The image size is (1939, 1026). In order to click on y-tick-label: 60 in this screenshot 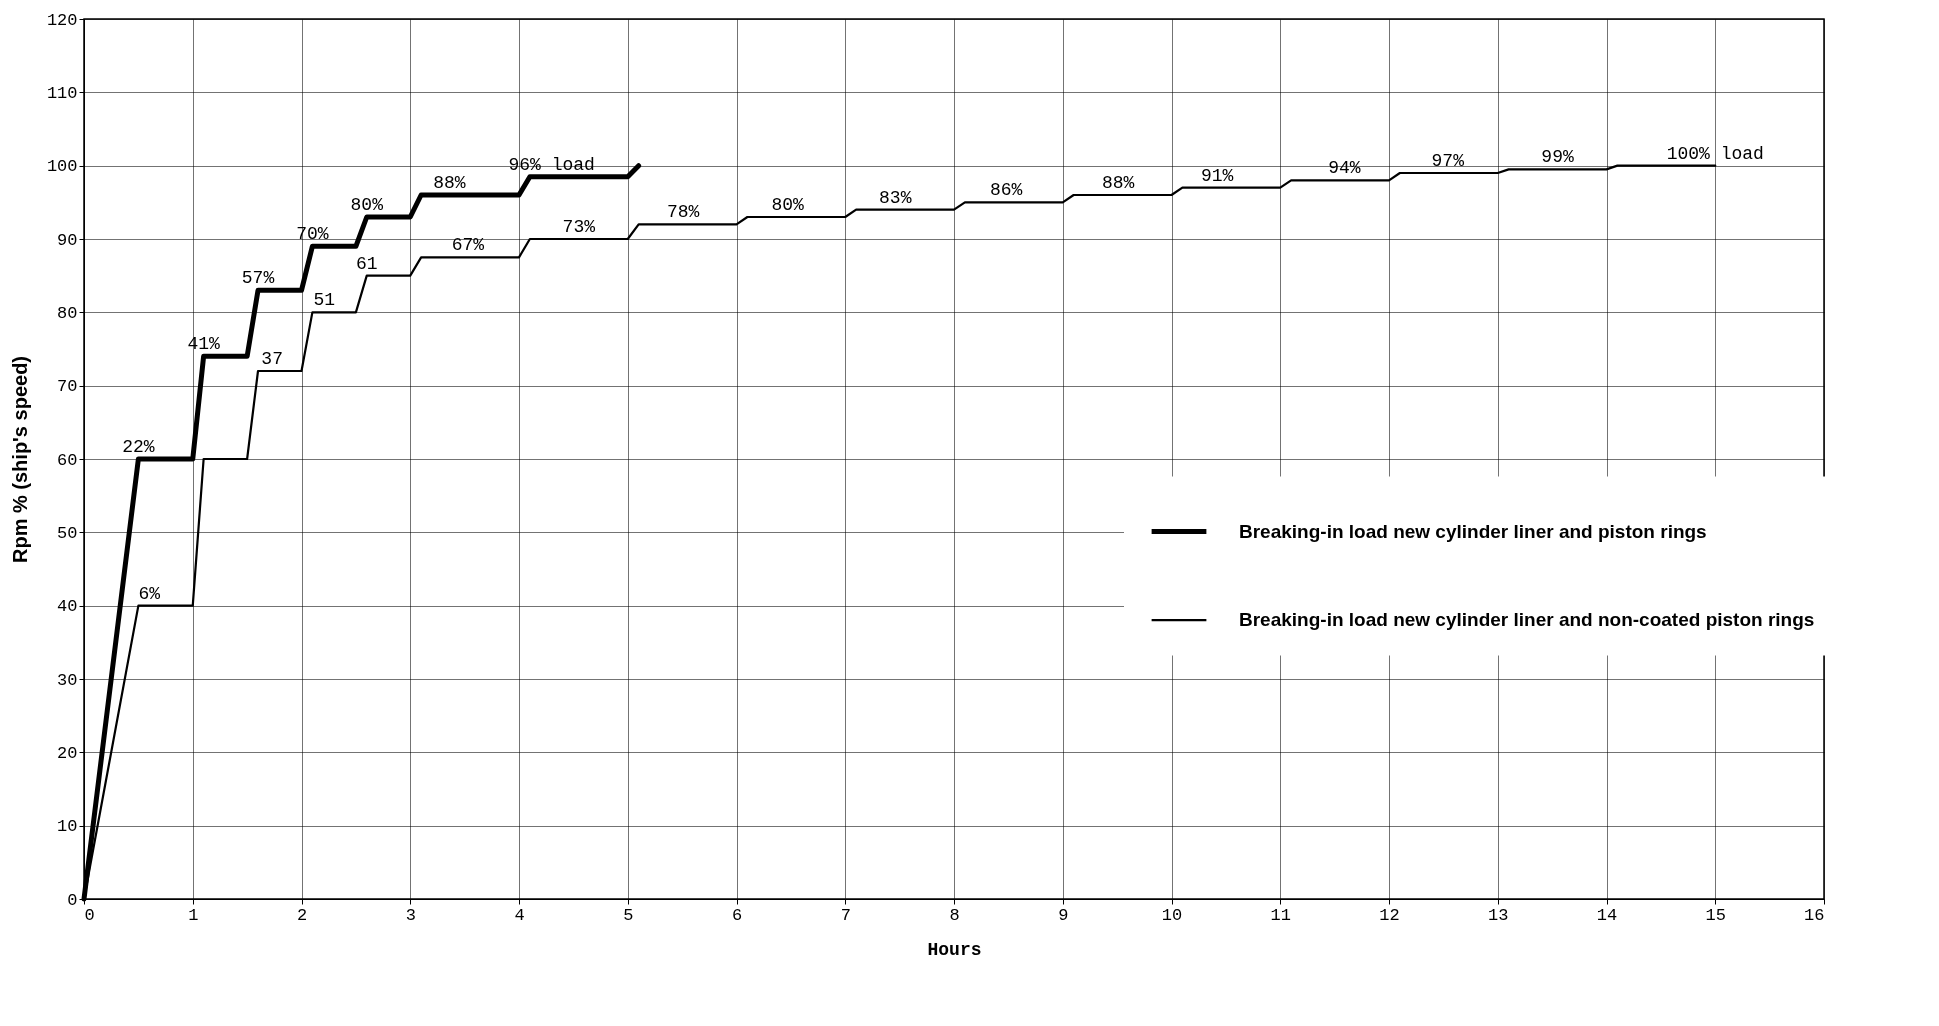, I will do `click(67, 460)`.